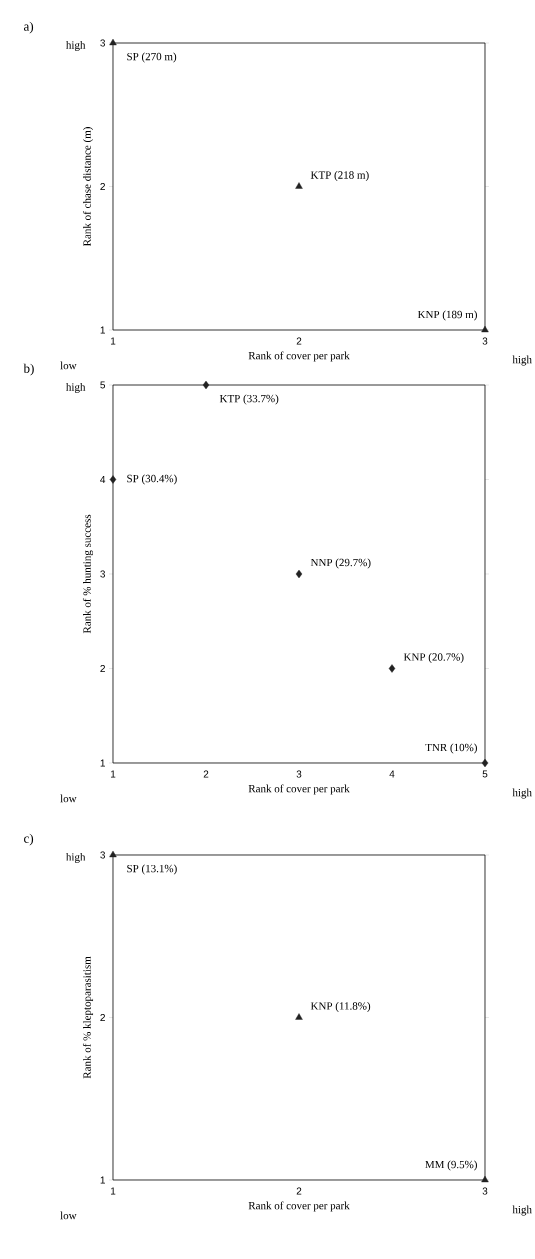  What do you see at coordinates (392, 774) in the screenshot?
I see `x-tick-label: 4` at bounding box center [392, 774].